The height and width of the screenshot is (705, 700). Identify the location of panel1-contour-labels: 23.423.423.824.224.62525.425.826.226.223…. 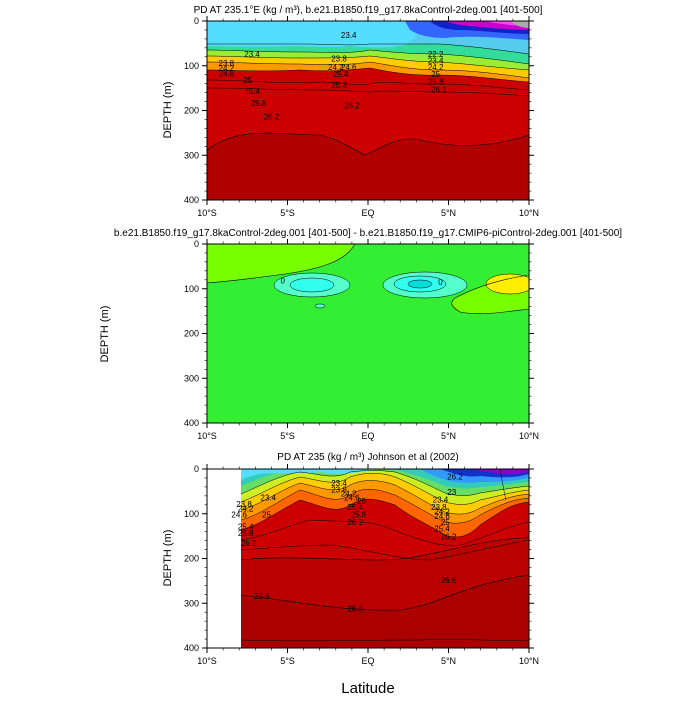
(333, 76).